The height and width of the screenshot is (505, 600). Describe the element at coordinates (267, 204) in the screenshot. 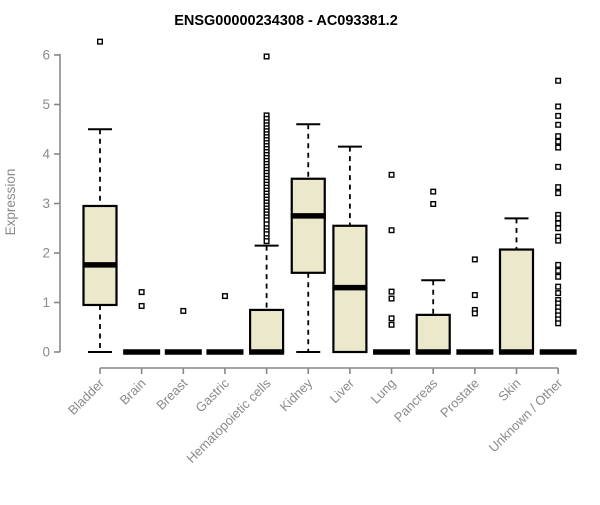

I see `boxplot-group-hematopoietic-cells` at that location.